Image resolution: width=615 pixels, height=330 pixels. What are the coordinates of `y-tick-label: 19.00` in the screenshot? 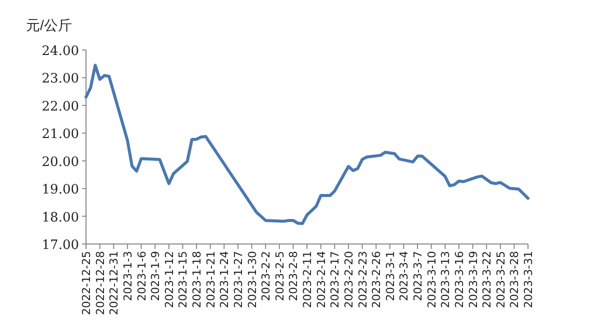 It's located at (60, 190).